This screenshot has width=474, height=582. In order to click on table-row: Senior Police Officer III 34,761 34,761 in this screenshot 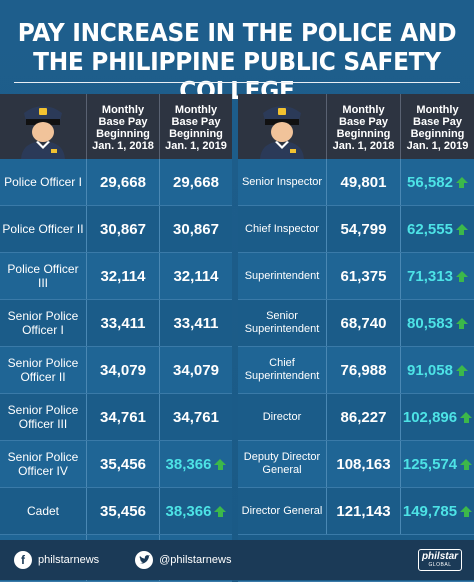, I will do `click(116, 417)`.